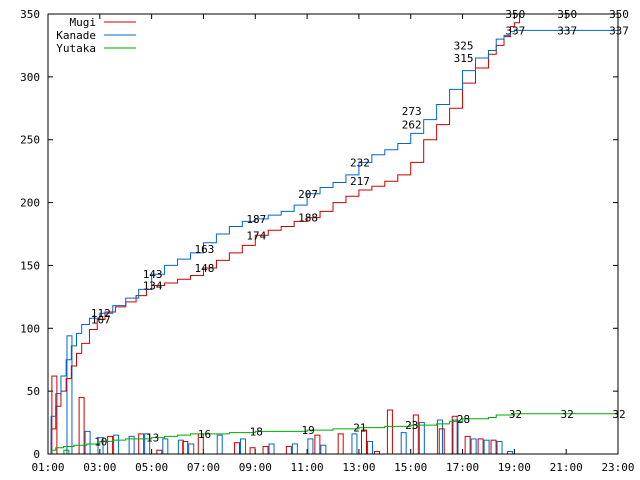 The width and height of the screenshot is (640, 480). What do you see at coordinates (153, 286) in the screenshot?
I see `data-label-mugi: 134` at bounding box center [153, 286].